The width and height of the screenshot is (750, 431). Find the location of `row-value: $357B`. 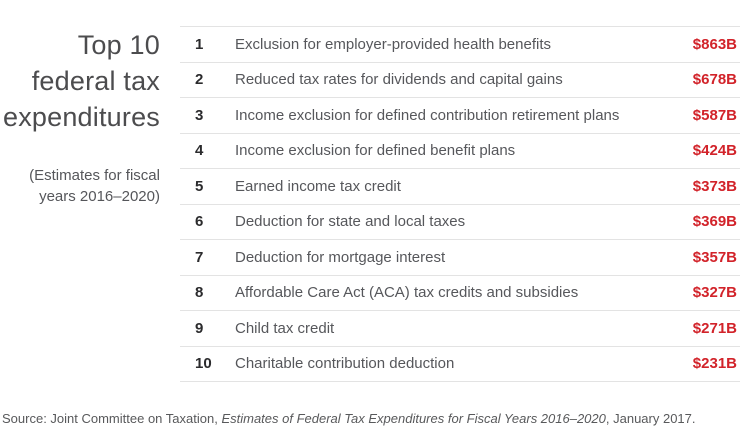

row-value: $357B is located at coordinates (714, 257).